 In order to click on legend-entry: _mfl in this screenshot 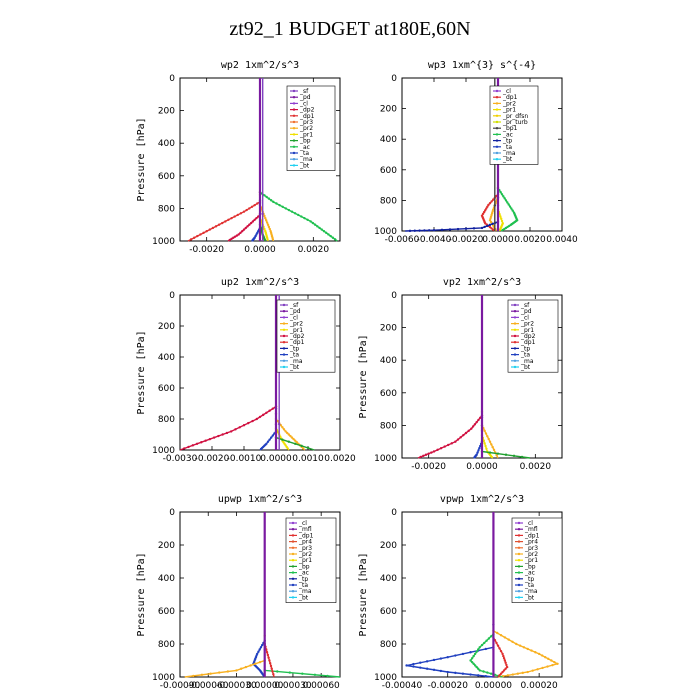, I will do `click(305, 529)`.